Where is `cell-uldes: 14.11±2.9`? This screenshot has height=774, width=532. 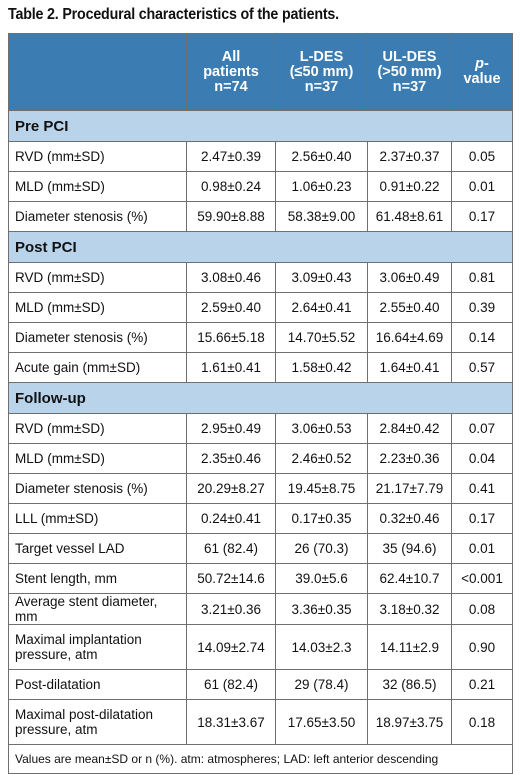
cell-uldes: 14.11±2.9 is located at coordinates (409, 647).